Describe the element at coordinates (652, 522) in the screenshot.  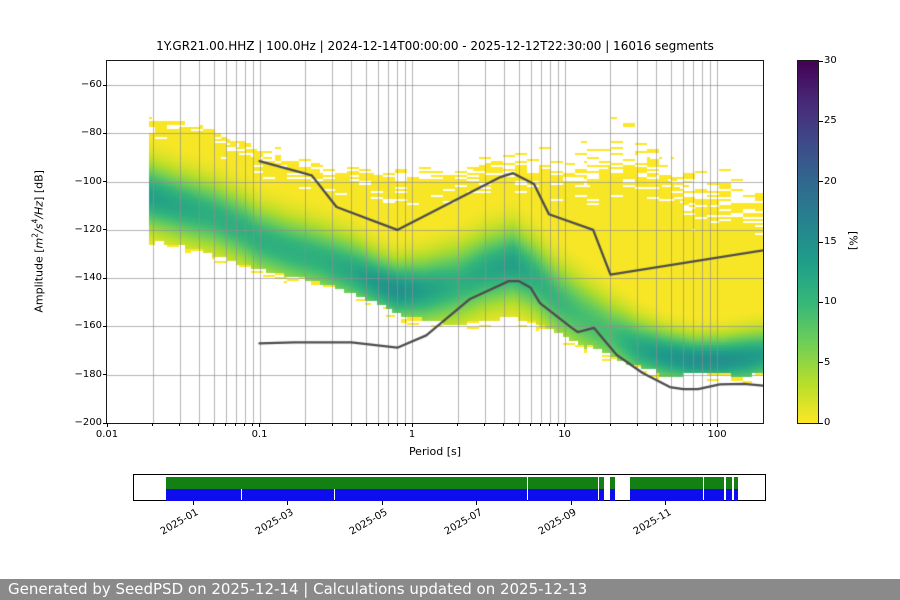
I see `availability-date-label: 2025-11` at that location.